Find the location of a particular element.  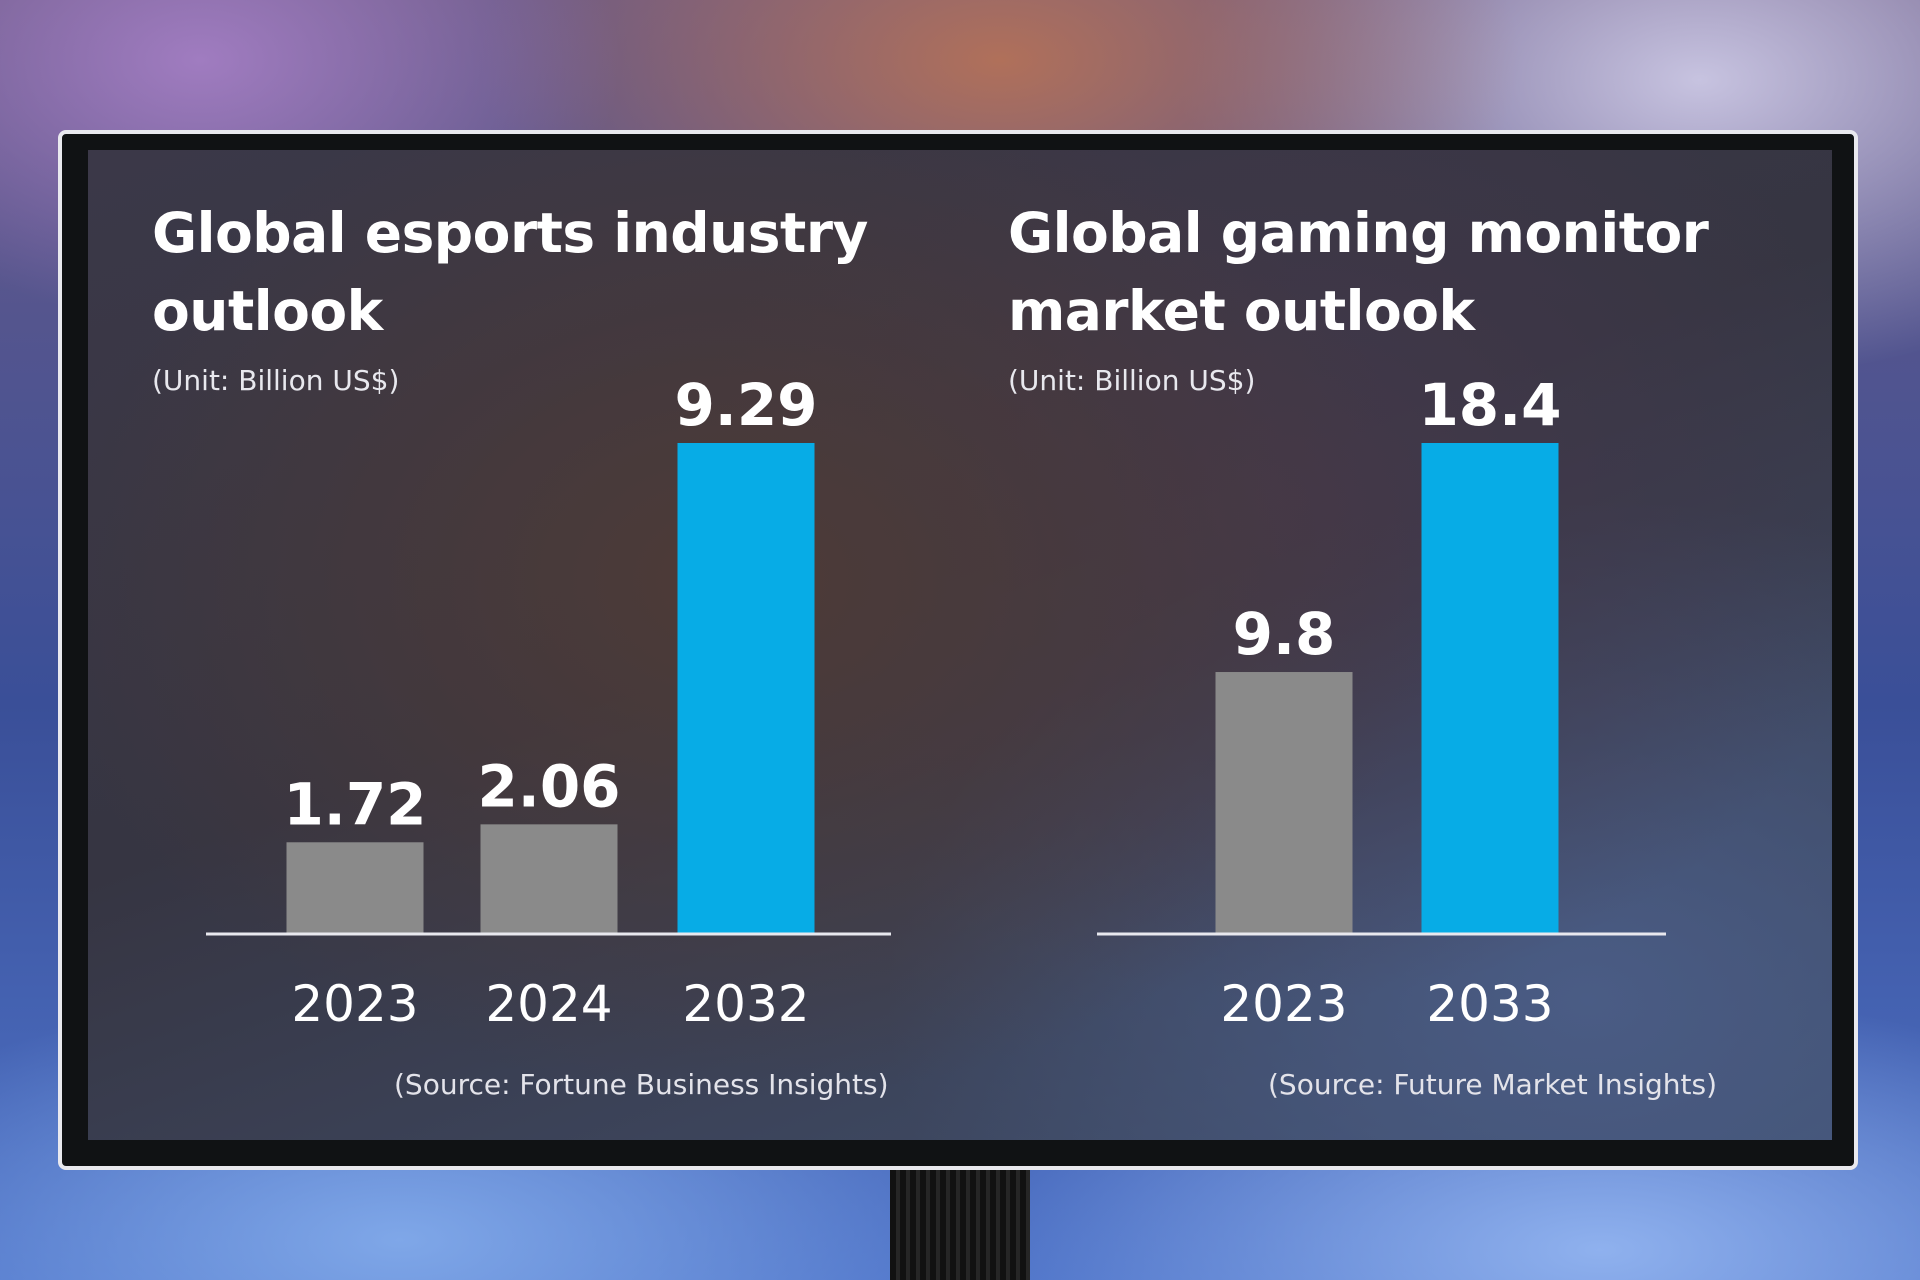

monitor-bar-2033 is located at coordinates (1490, 688).